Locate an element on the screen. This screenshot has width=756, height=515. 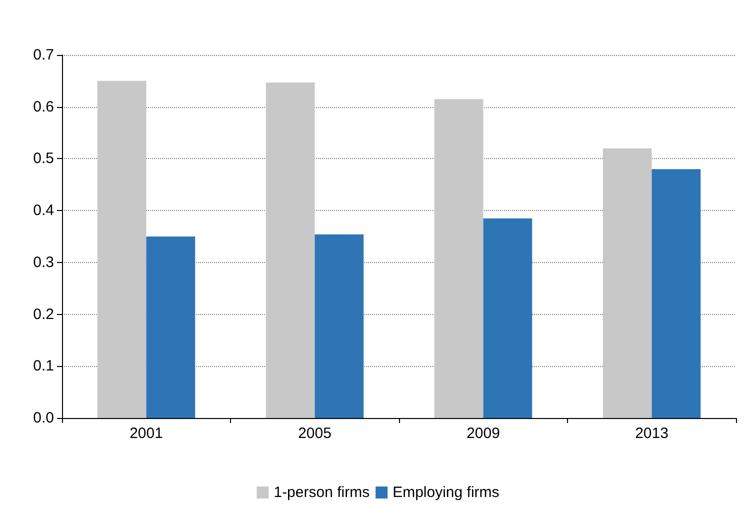
y-tick-label: 0.2 is located at coordinates (43, 314).